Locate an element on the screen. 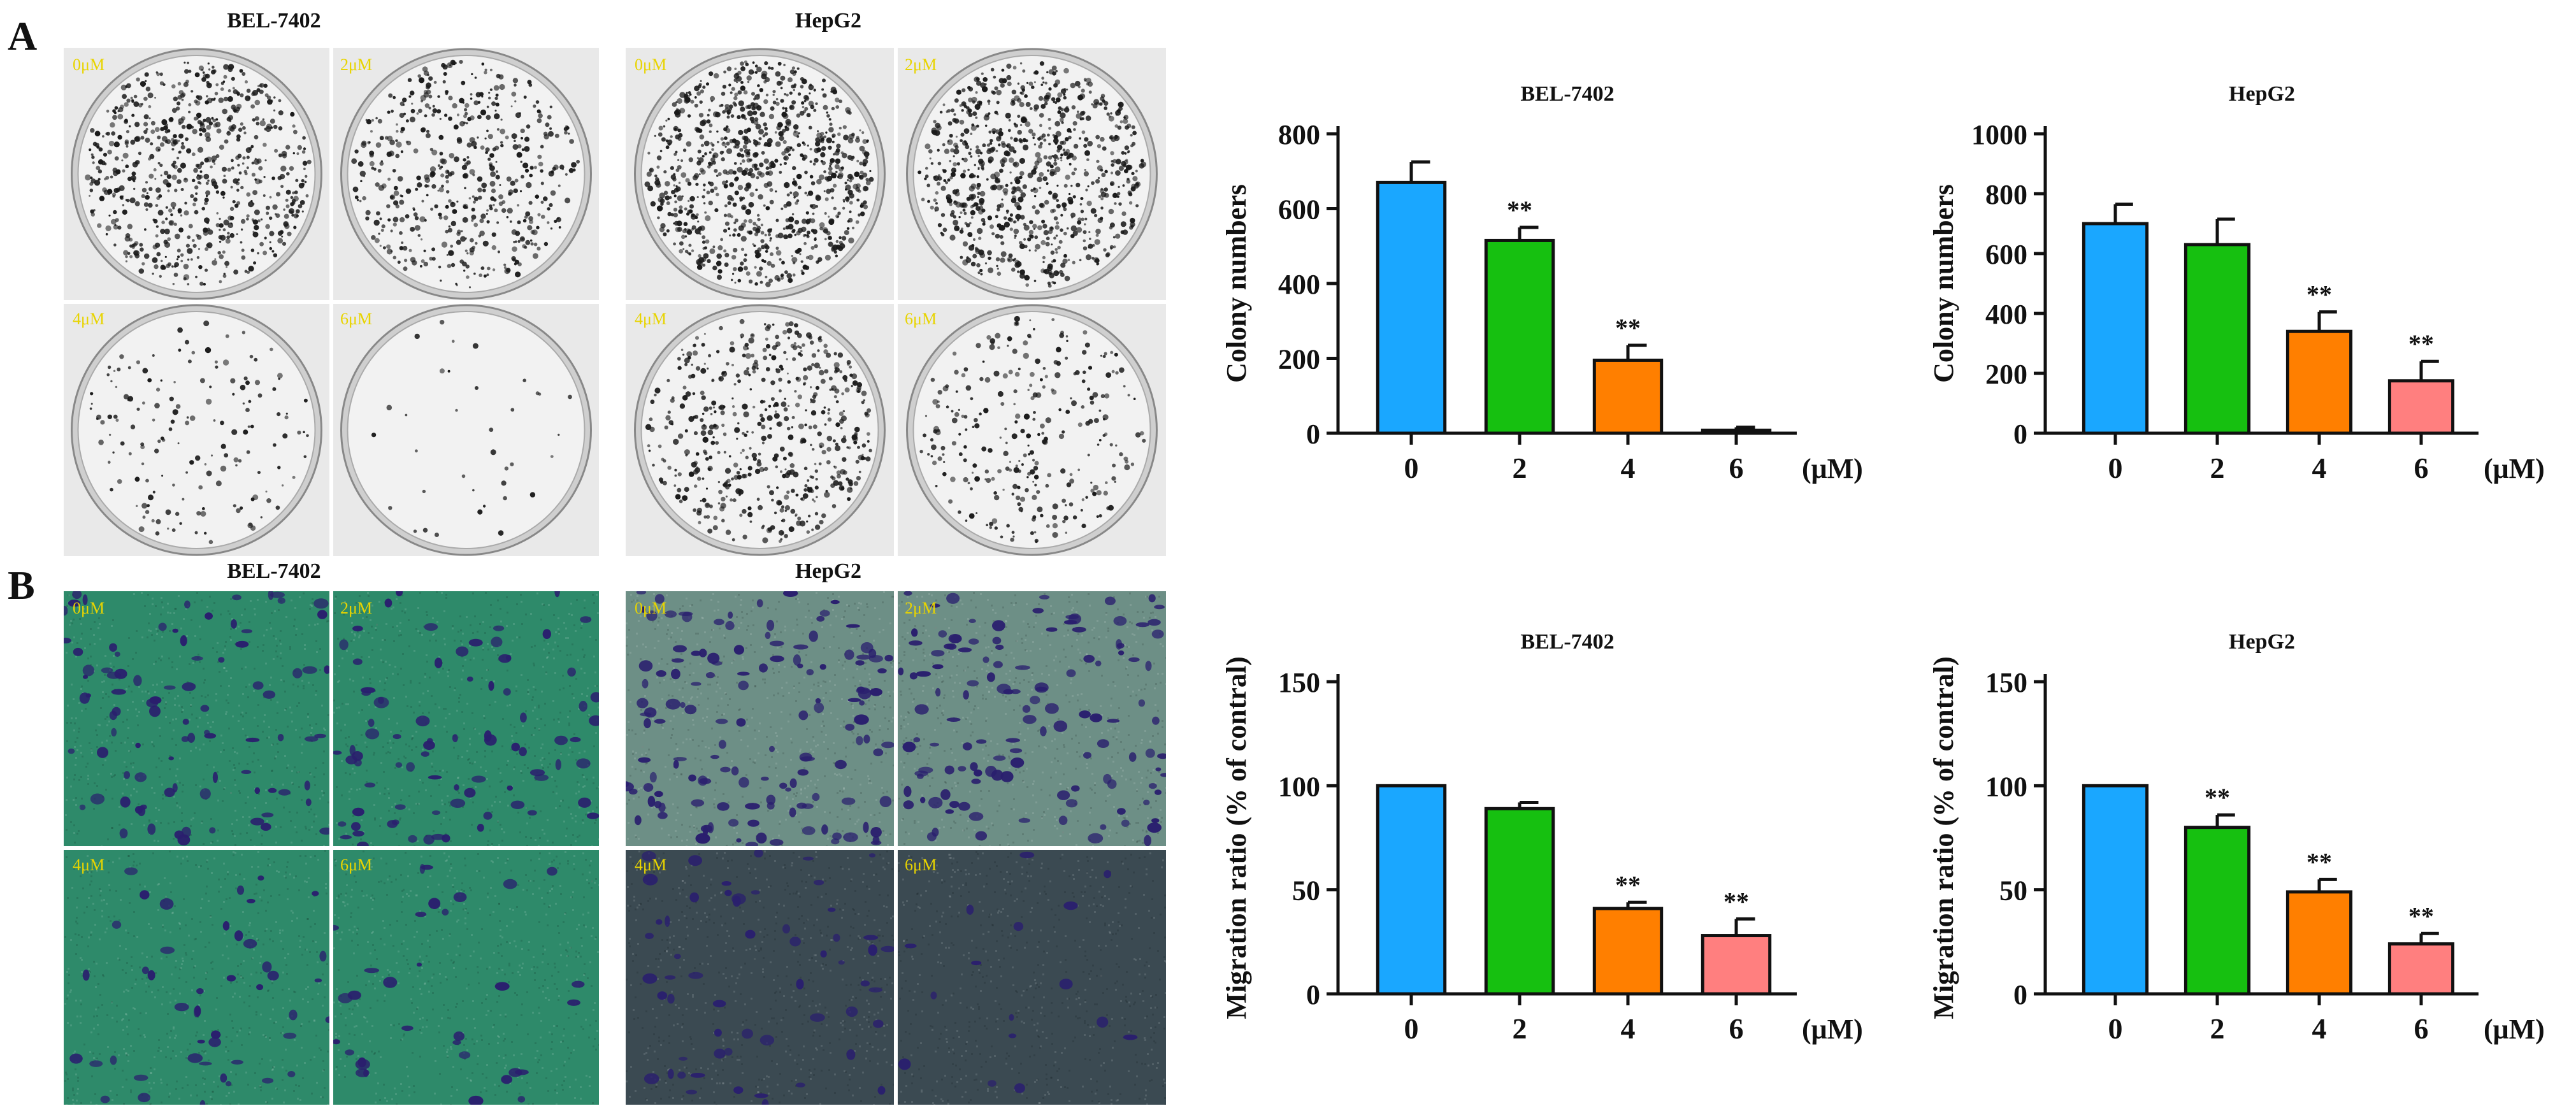  colony-image-title-hepg2: HepG2 is located at coordinates (828, 20).